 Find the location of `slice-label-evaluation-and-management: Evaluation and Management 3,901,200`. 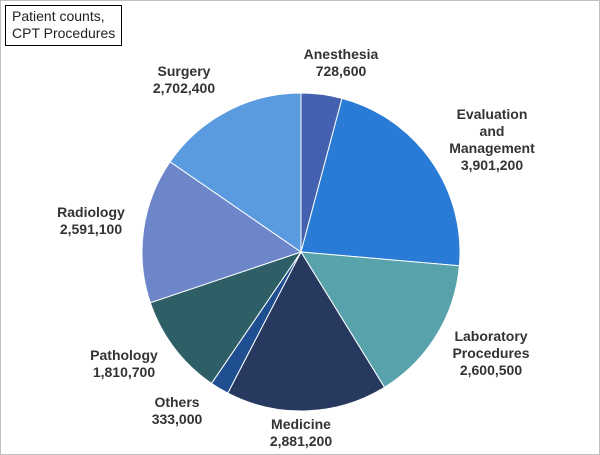

slice-label-evaluation-and-management: Evaluation and Management 3,901,200 is located at coordinates (492, 139).